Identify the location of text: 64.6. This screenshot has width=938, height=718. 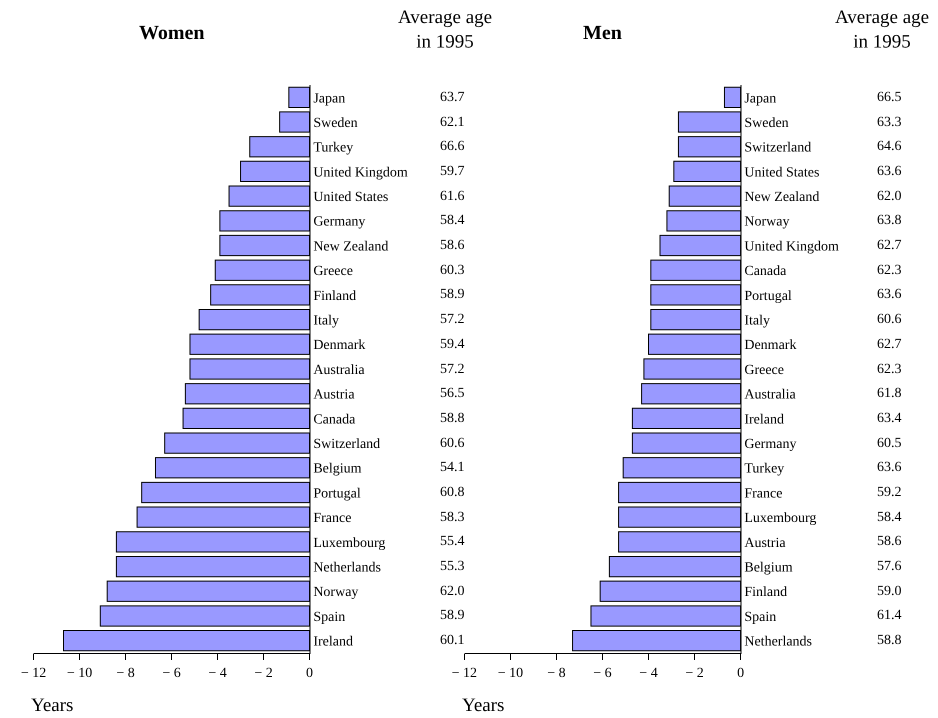
(889, 146).